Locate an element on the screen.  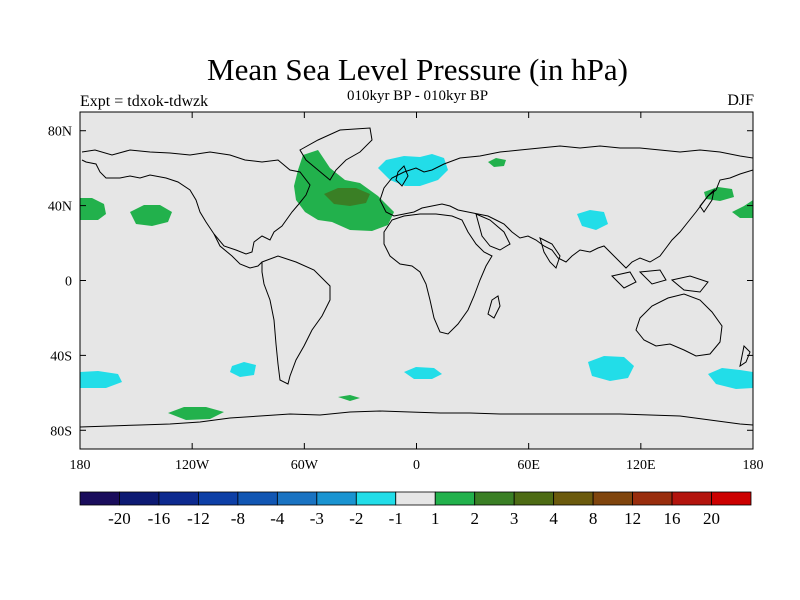
coast-north-america is located at coordinates (196, 202).